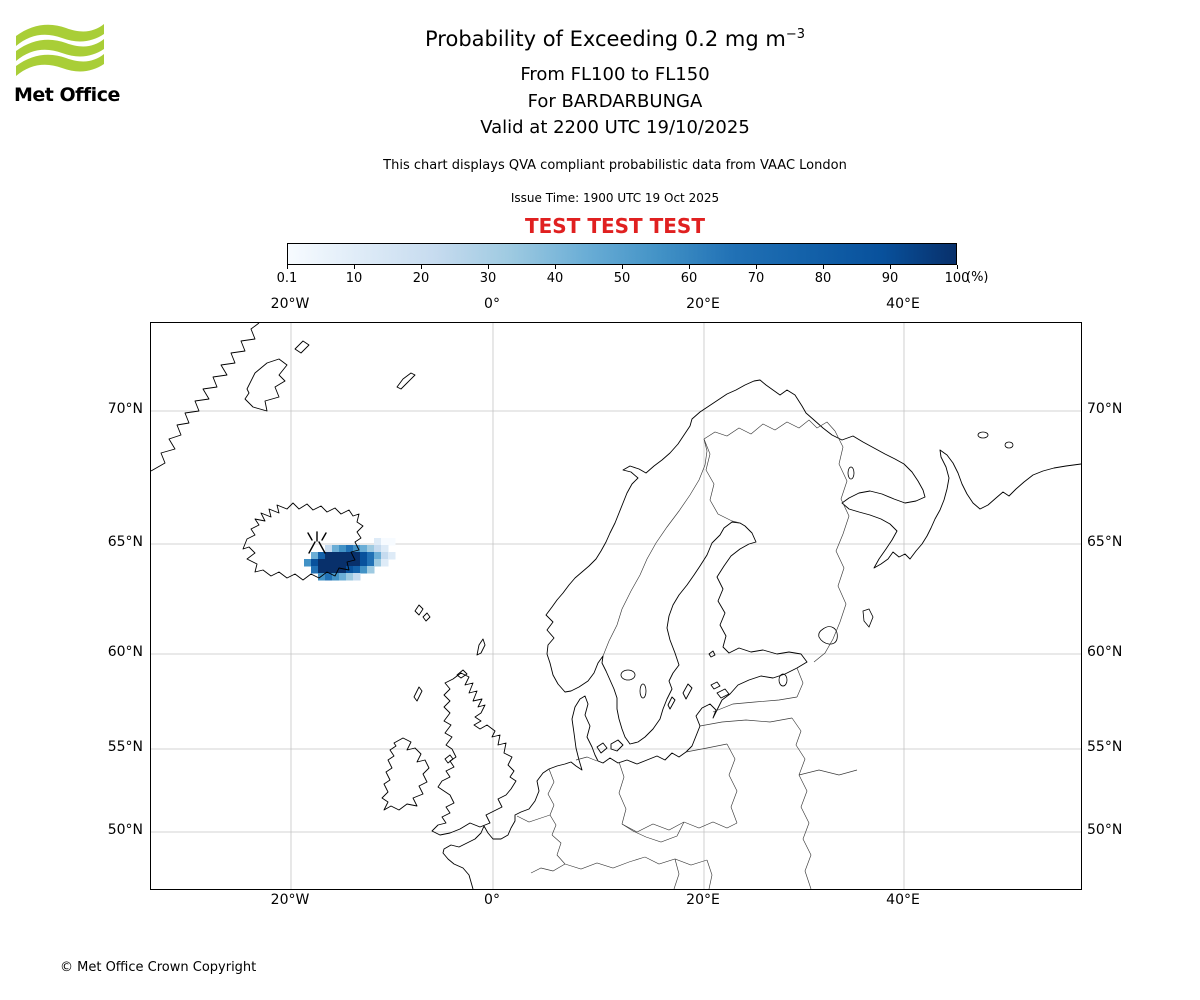 The image size is (1200, 1000). What do you see at coordinates (706, 748) in the screenshot?
I see `border-kaliningrad` at bounding box center [706, 748].